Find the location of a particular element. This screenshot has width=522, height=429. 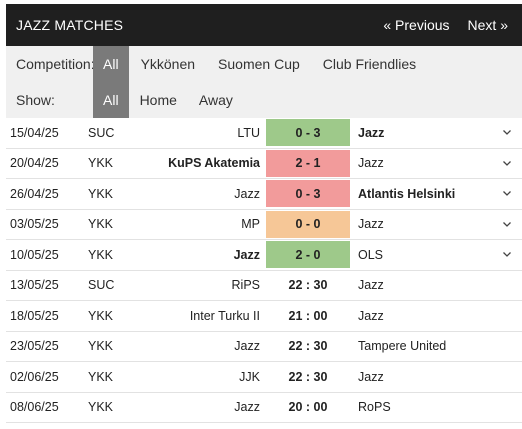

kickoff-time: 20 : 00 is located at coordinates (308, 407).